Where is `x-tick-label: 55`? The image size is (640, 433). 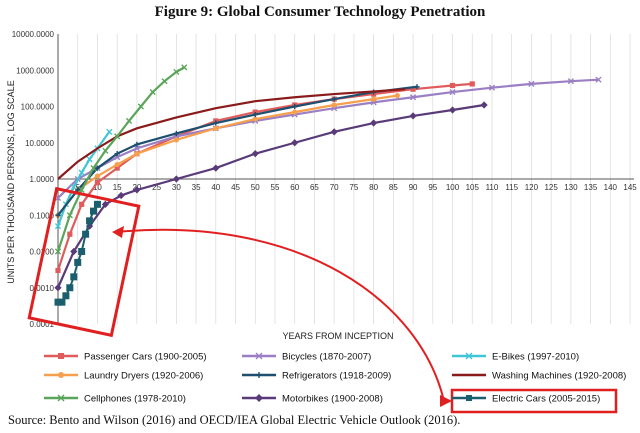
x-tick-label: 55 is located at coordinates (275, 187).